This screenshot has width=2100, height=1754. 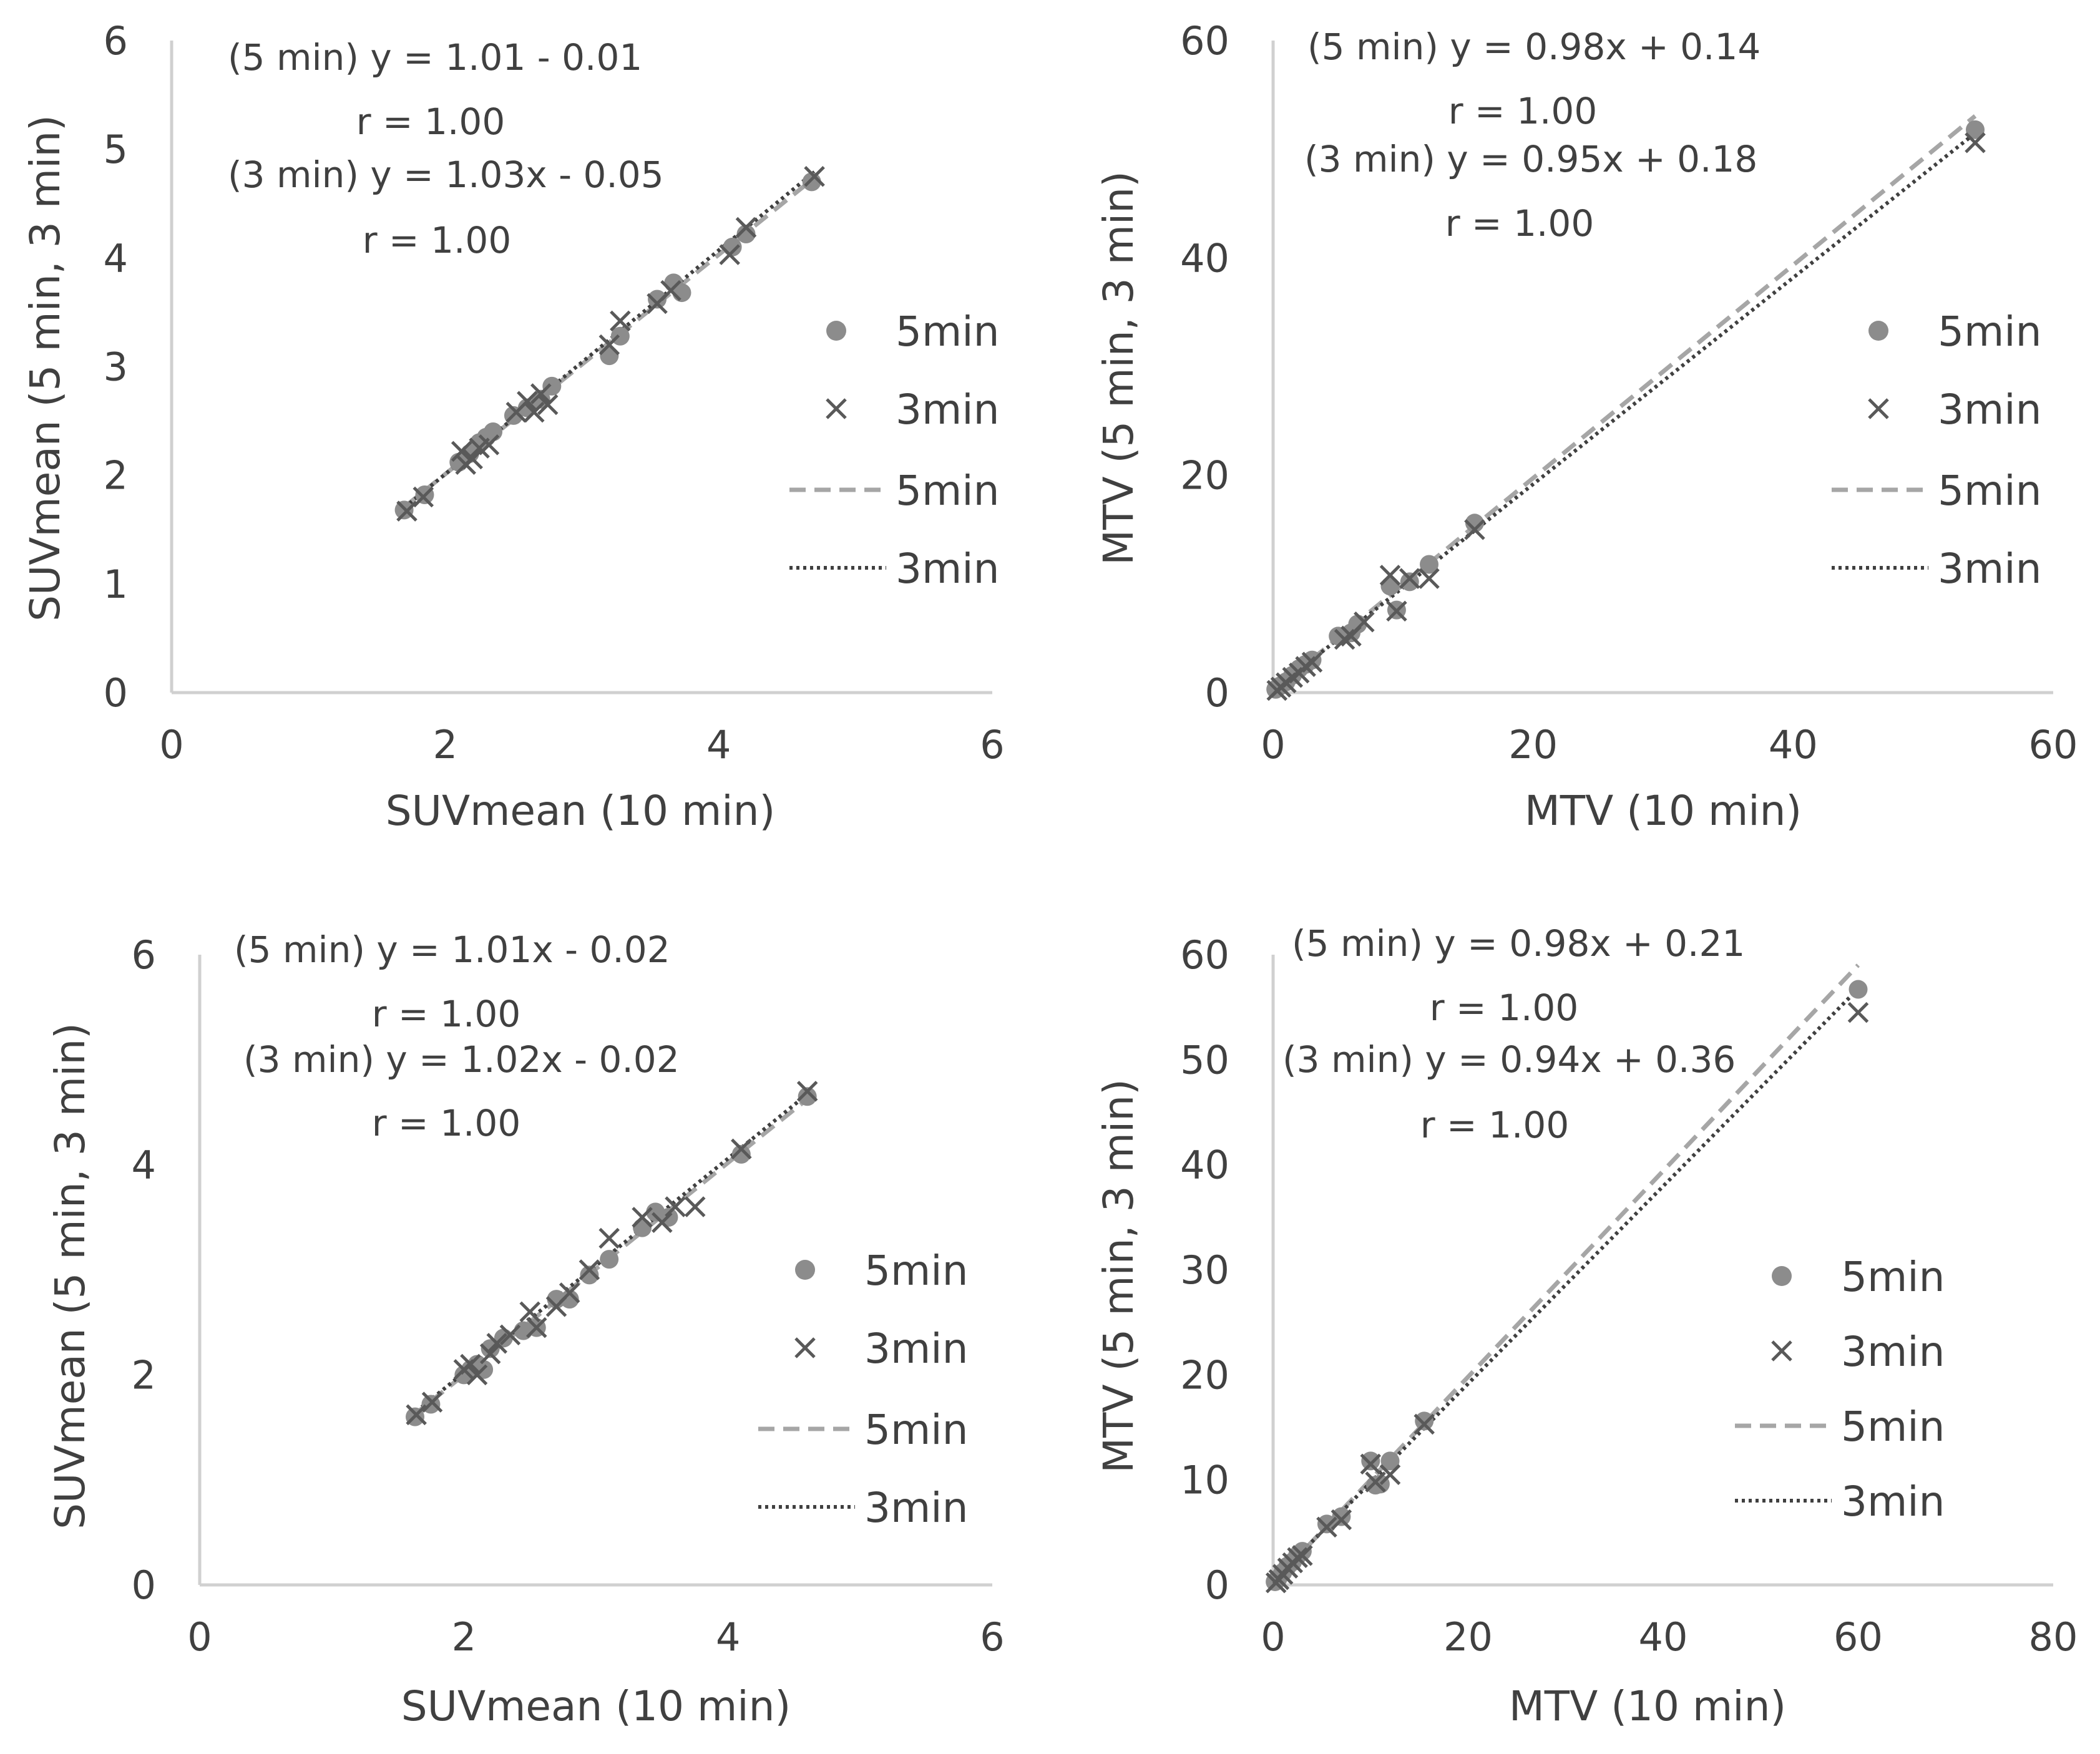 What do you see at coordinates (116, 41) in the screenshot?
I see `y-tick-label: 6` at bounding box center [116, 41].